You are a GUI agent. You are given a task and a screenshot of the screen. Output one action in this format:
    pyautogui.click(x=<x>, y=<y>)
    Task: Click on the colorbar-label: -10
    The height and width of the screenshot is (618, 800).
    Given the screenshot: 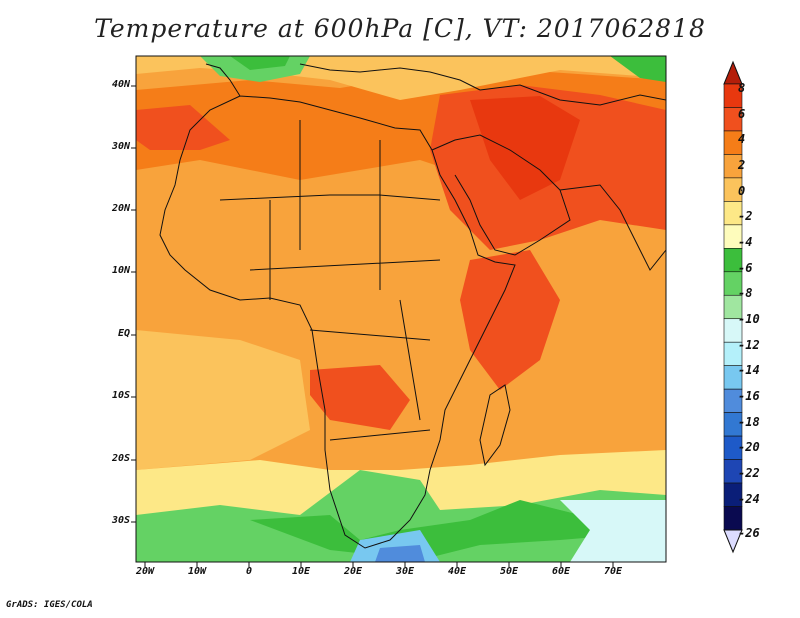 What is the action you would take?
    pyautogui.click(x=749, y=319)
    